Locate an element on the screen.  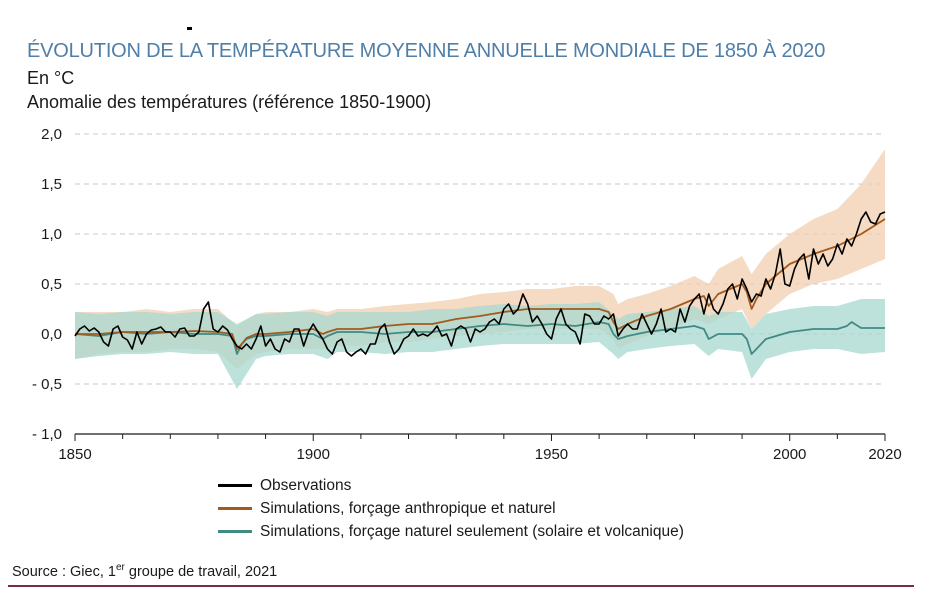
unit-label: En °C is located at coordinates (51, 78).